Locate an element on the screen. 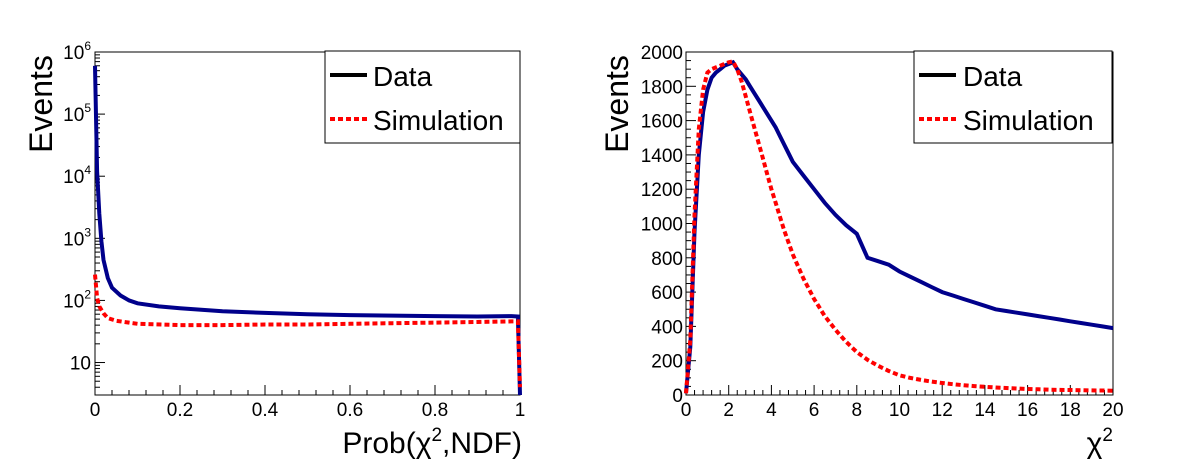  y-tick-label: 10² is located at coordinates (77, 299).